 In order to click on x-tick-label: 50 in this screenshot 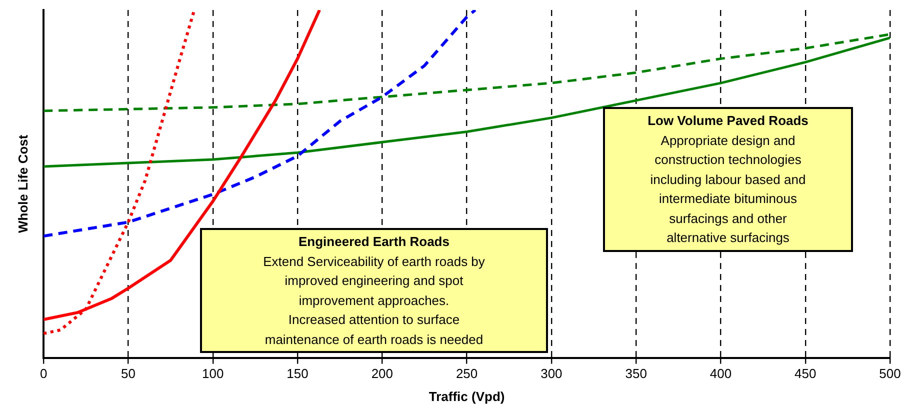, I will do `click(128, 374)`.